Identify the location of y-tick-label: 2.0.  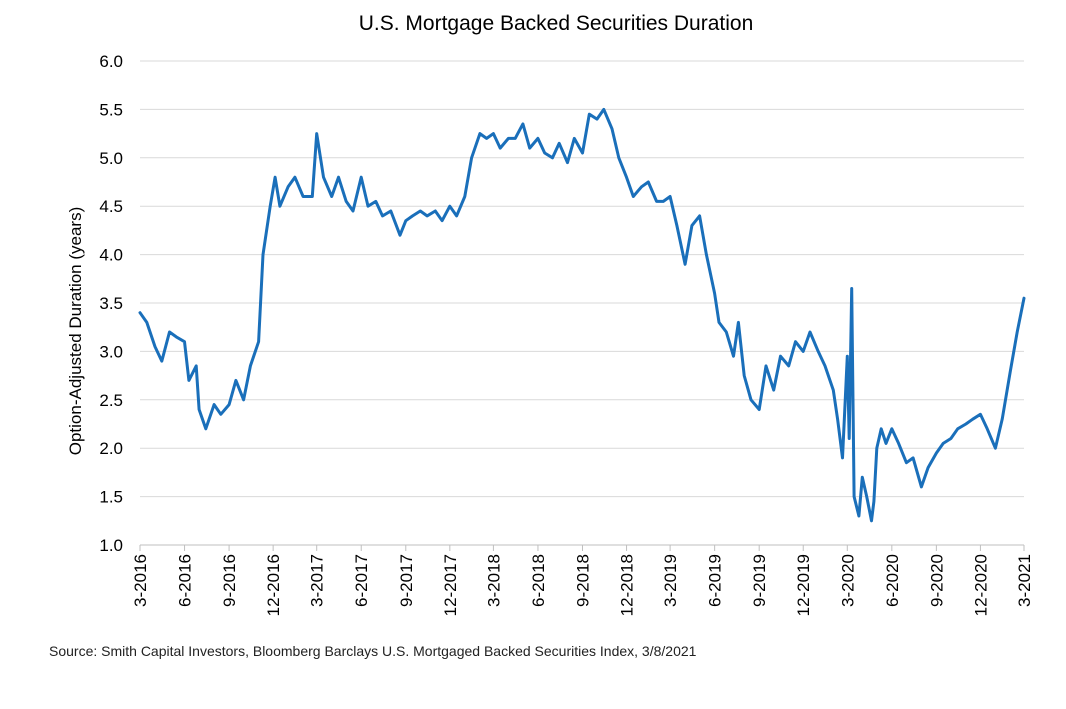
(111, 448).